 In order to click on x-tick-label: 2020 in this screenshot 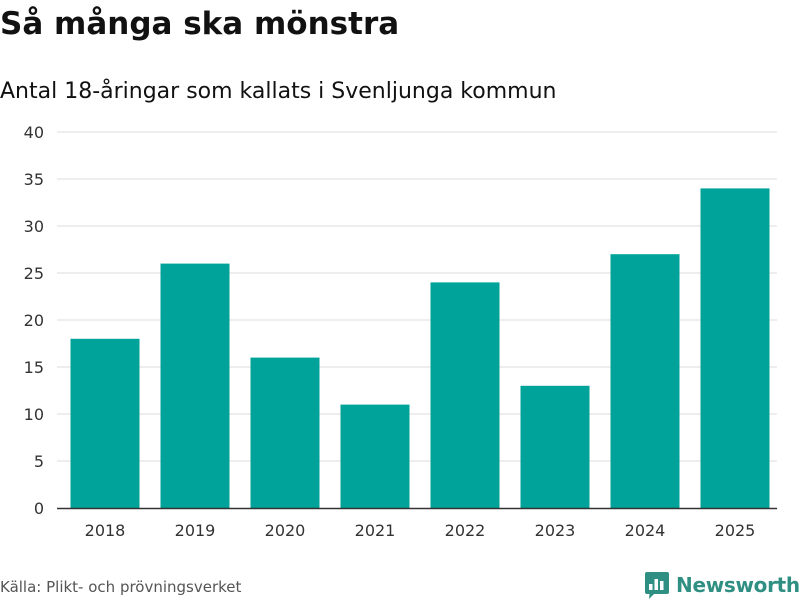, I will do `click(285, 530)`.